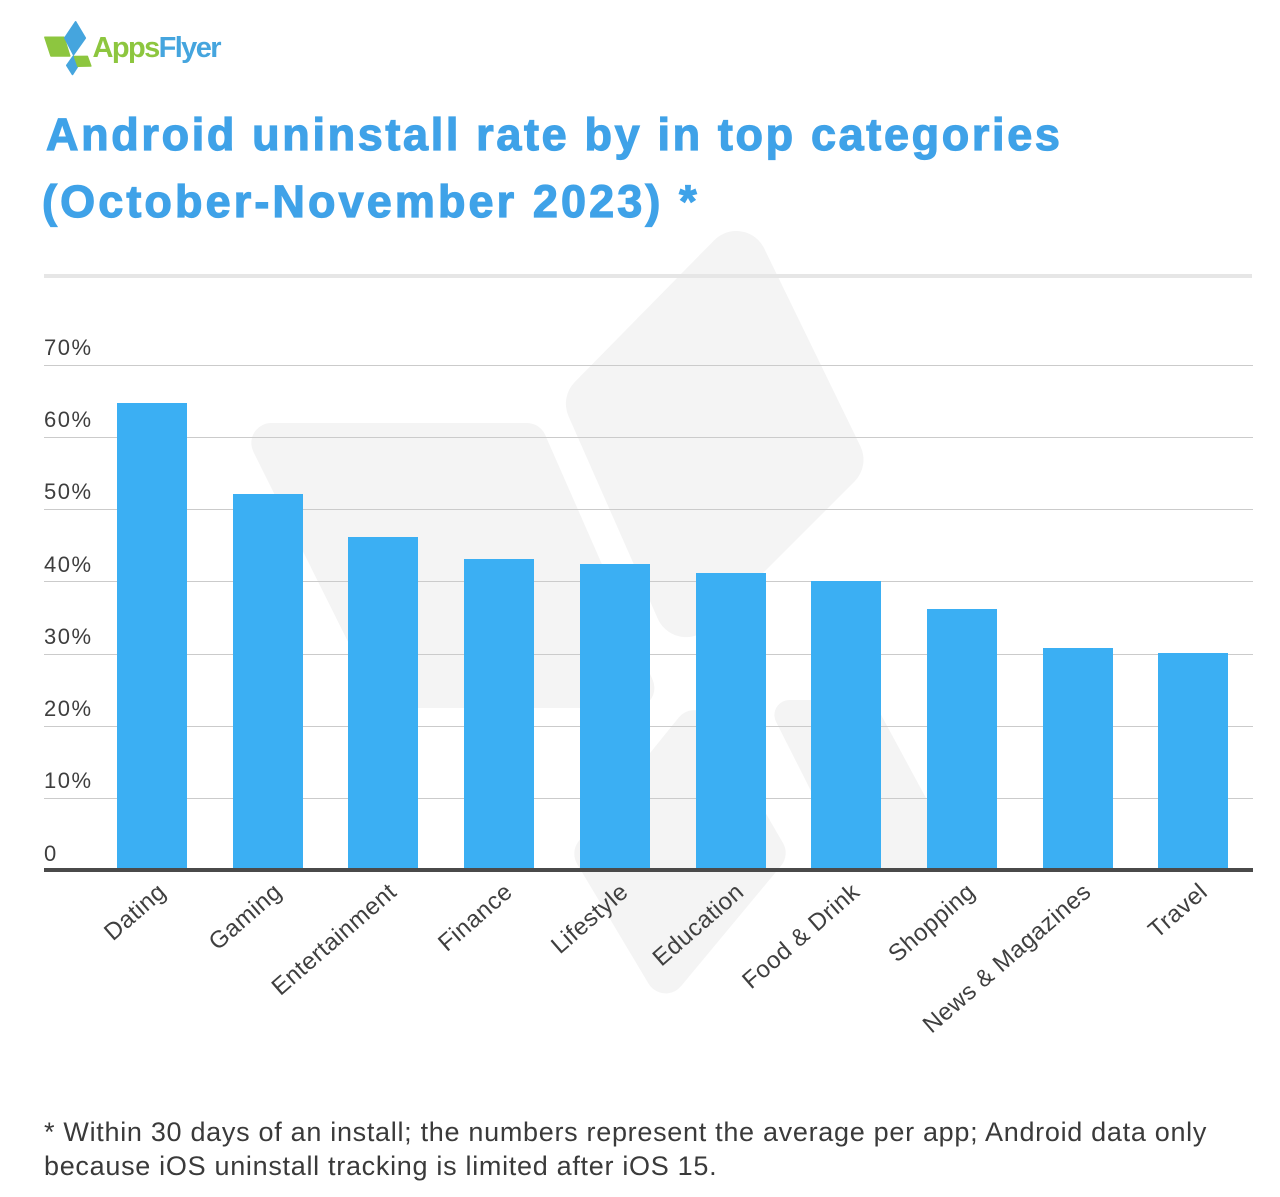  I want to click on svg-text: Apps, so click(126, 48).